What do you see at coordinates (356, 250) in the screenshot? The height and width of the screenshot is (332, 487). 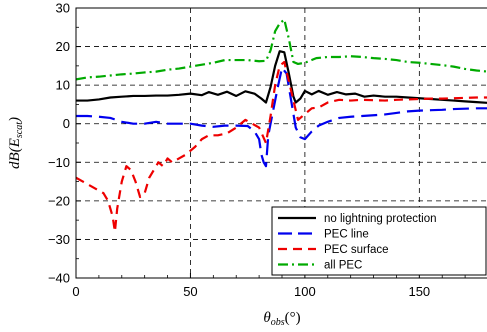 I see `legend-label-2: PEC surface` at bounding box center [356, 250].